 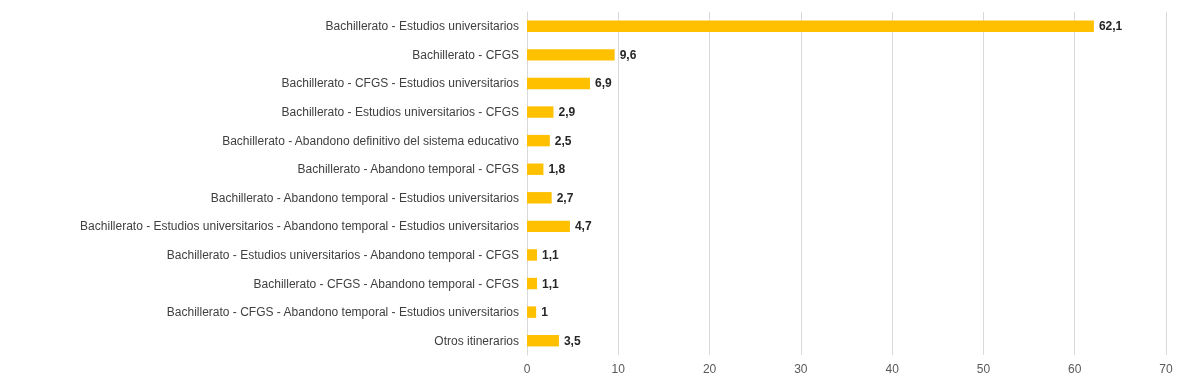 What do you see at coordinates (545, 312) in the screenshot?
I see `data-label: 1` at bounding box center [545, 312].